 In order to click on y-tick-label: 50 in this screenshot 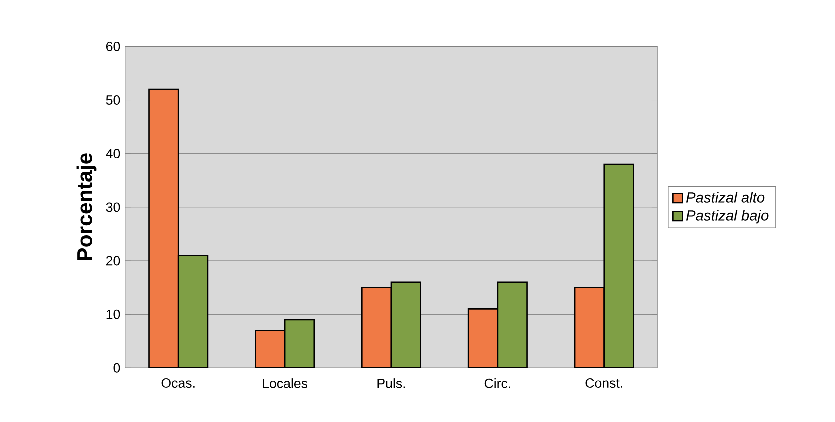, I will do `click(113, 100)`.